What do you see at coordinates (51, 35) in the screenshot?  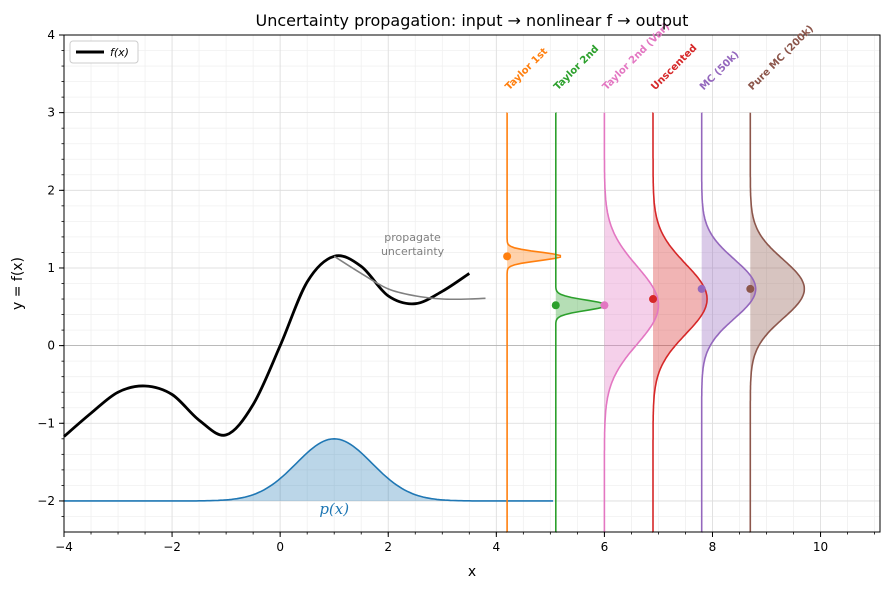 I see `y-tick-label: 4` at bounding box center [51, 35].